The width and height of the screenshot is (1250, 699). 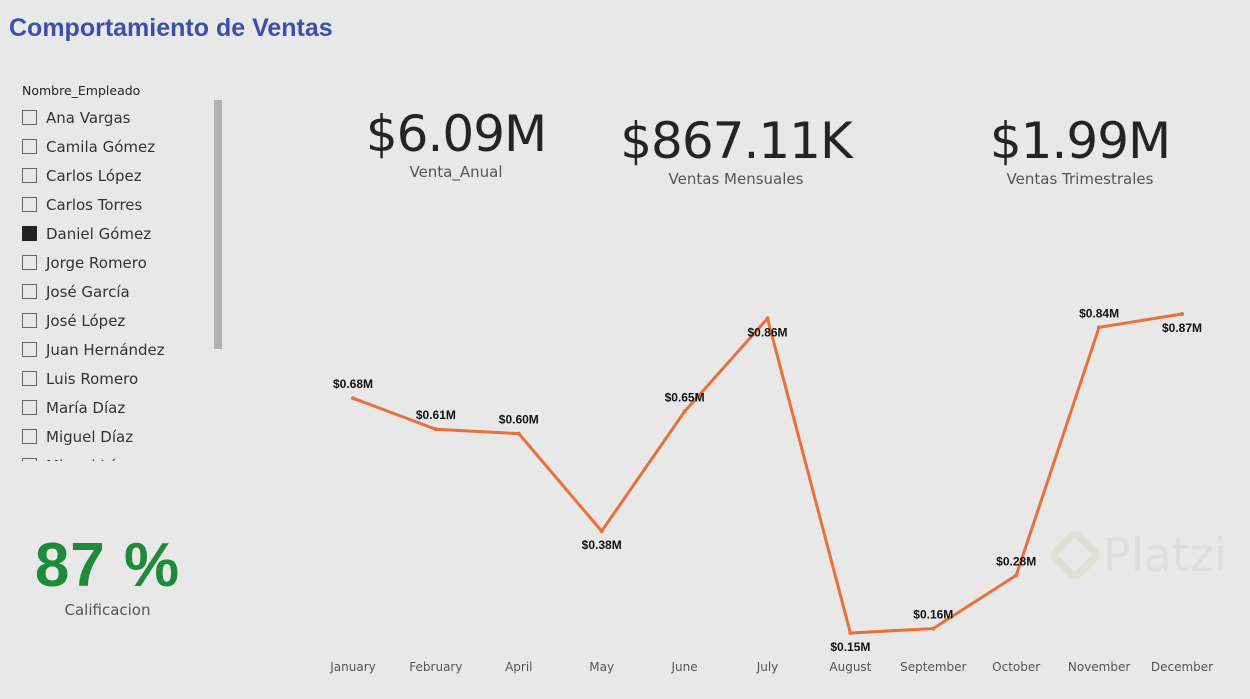 What do you see at coordinates (88, 291) in the screenshot?
I see `slicer-item-label: José García` at bounding box center [88, 291].